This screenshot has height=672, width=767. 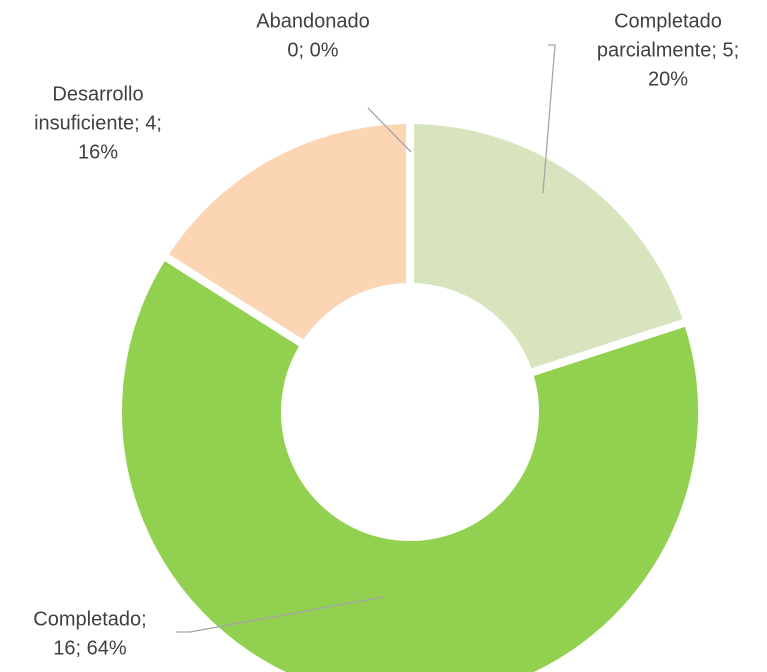 I want to click on data-label: 16%, so click(x=98, y=152).